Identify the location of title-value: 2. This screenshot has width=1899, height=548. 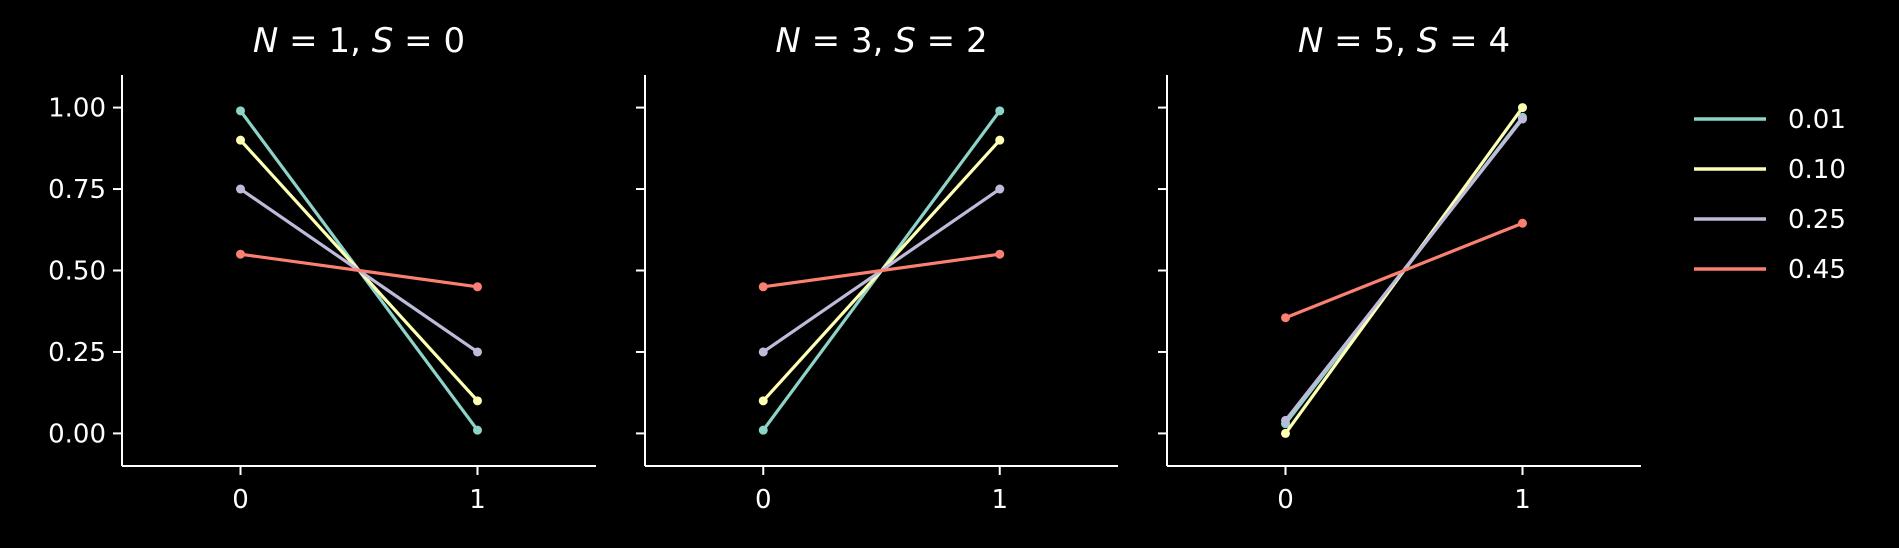
(977, 41).